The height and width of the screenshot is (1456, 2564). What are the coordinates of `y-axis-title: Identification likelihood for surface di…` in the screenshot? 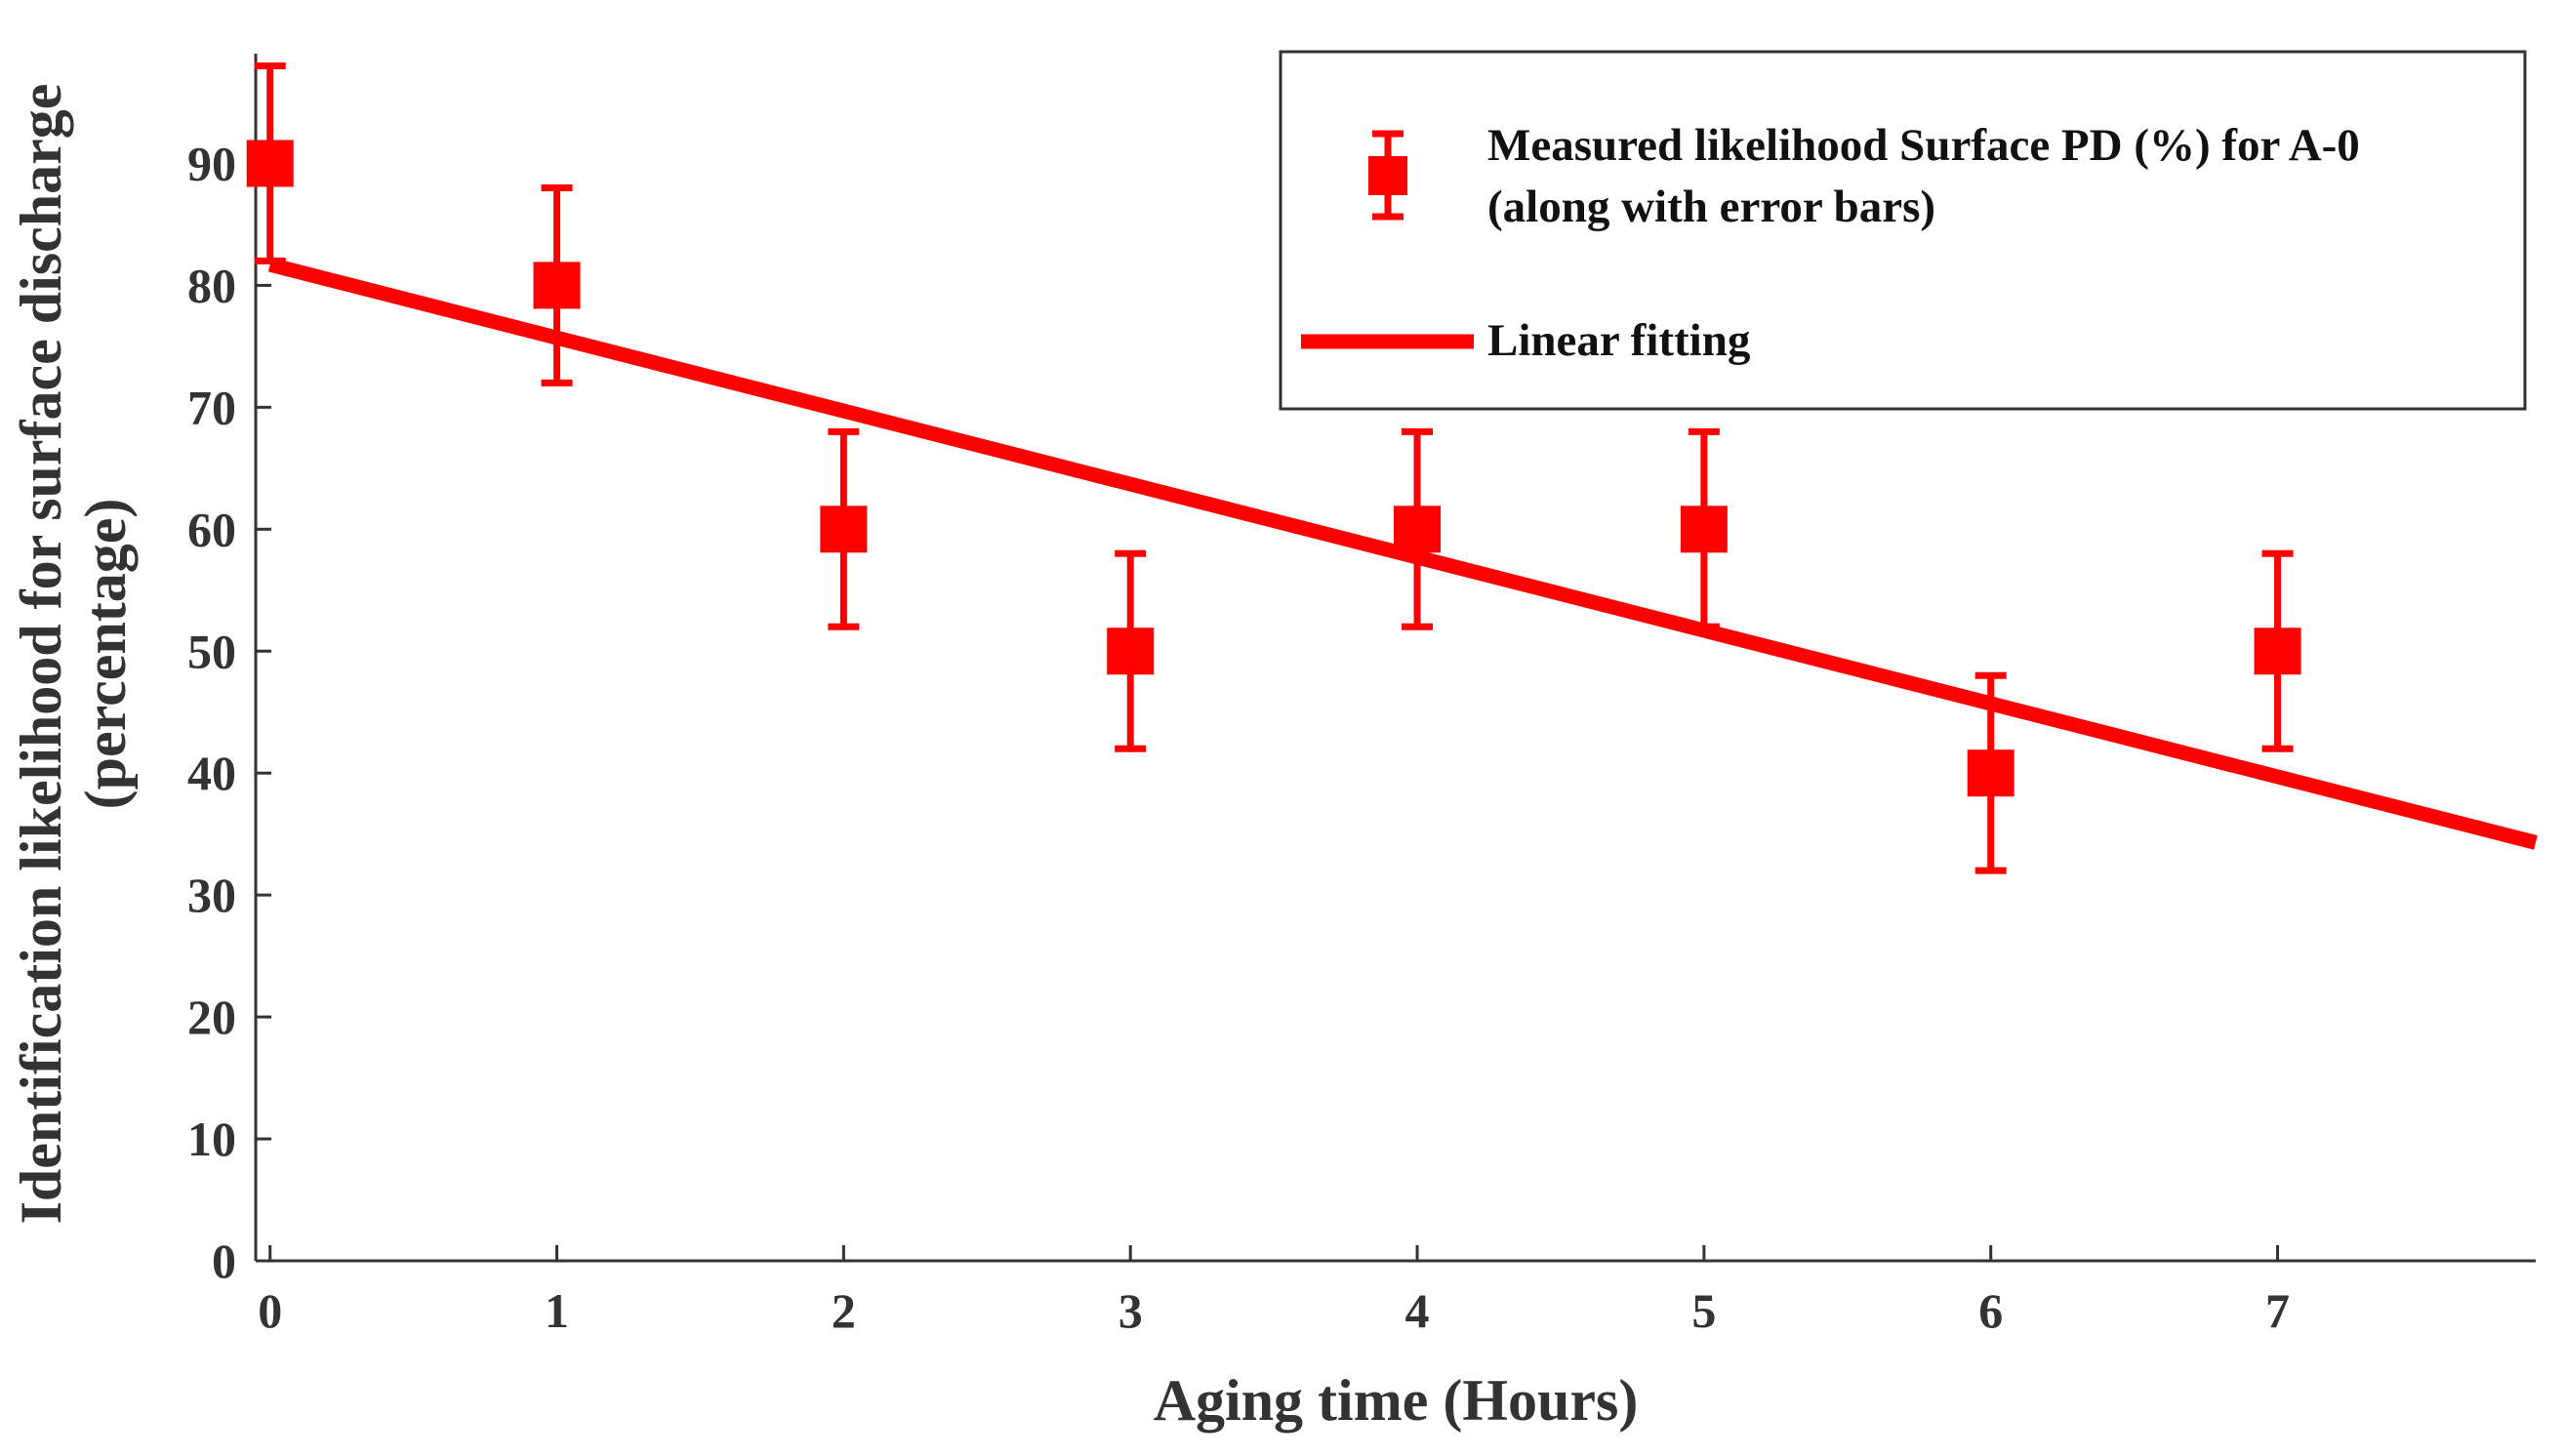 It's located at (41, 654).